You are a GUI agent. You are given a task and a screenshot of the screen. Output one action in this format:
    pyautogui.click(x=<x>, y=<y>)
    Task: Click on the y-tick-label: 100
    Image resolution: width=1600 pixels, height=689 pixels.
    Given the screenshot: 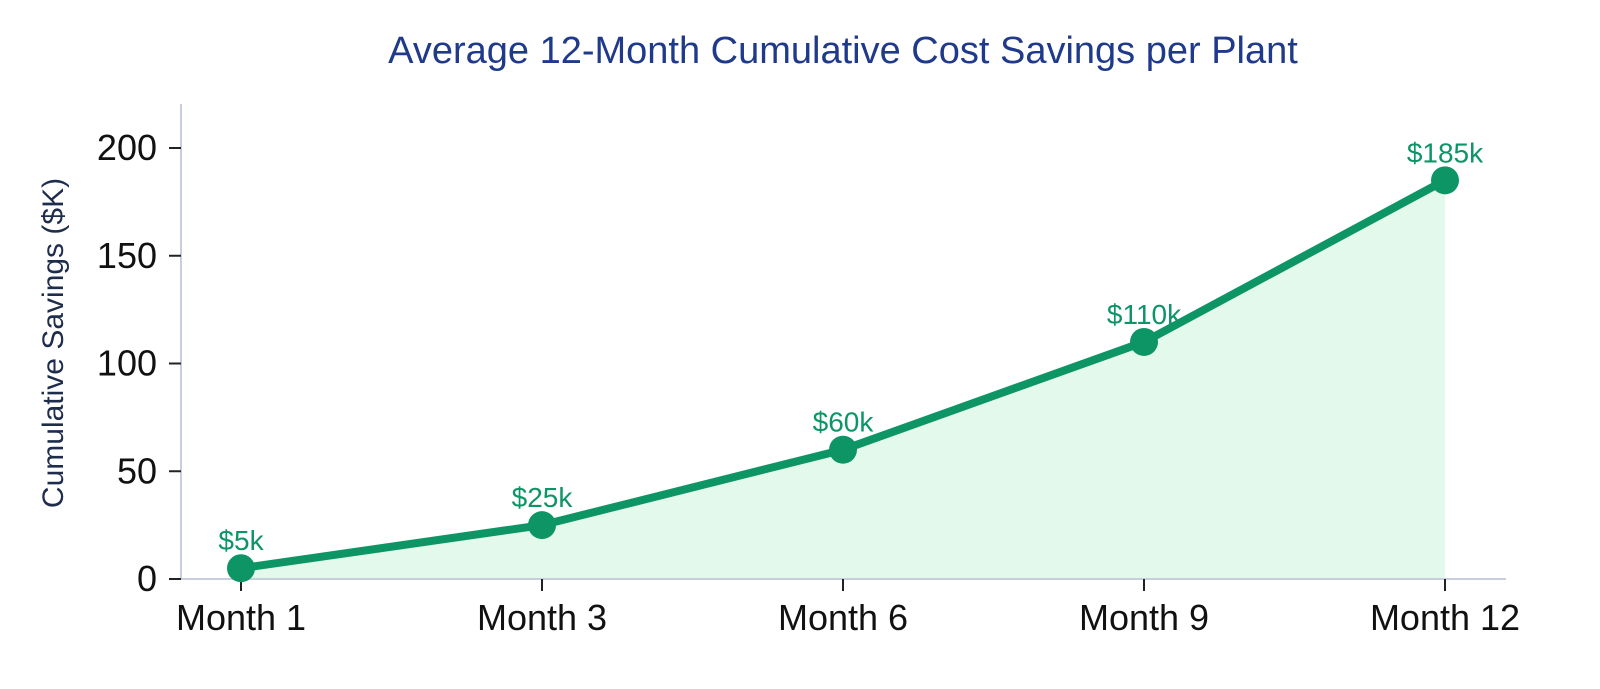 What is the action you would take?
    pyautogui.click(x=127, y=363)
    